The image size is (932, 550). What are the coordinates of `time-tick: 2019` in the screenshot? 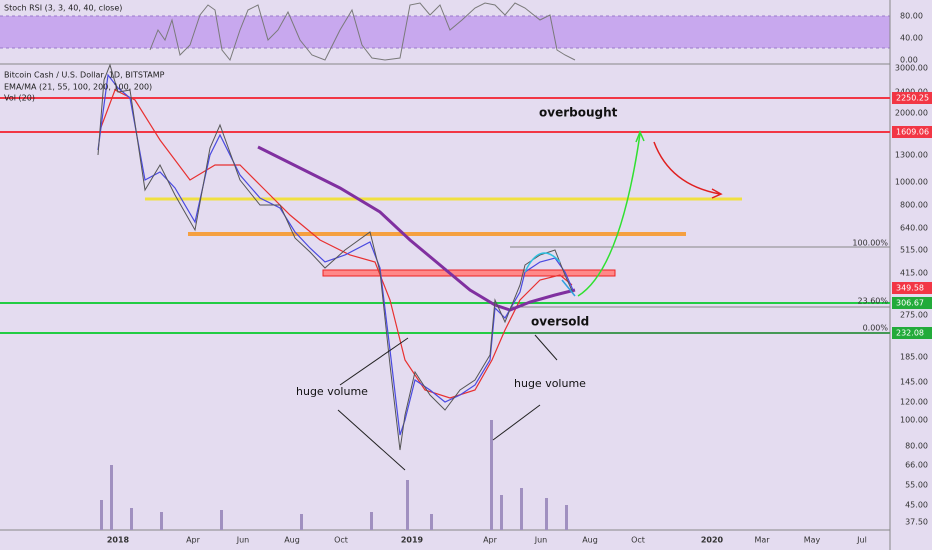 It's located at (412, 540).